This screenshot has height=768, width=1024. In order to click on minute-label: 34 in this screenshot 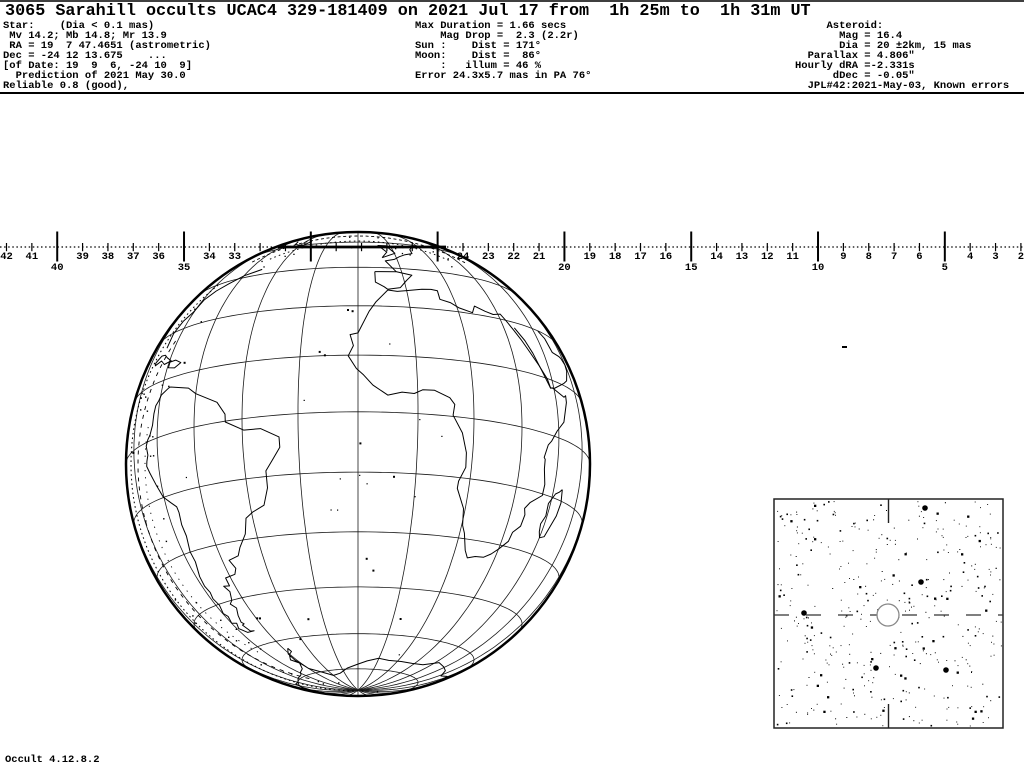, I will do `click(209, 257)`.